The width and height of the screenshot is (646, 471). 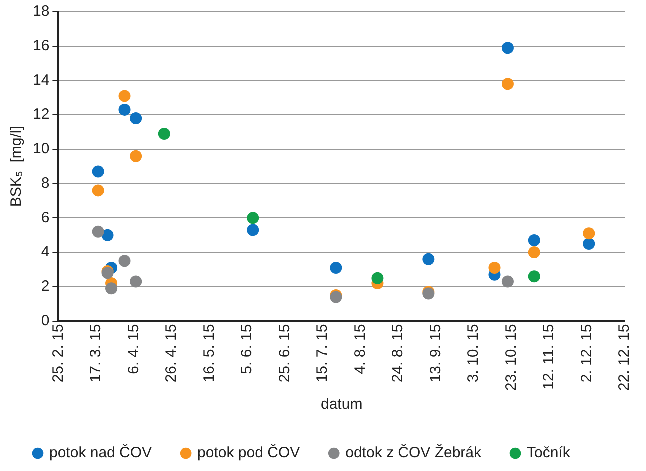 I want to click on y-axis-title: BSK₅ [mg/l], so click(x=17, y=167).